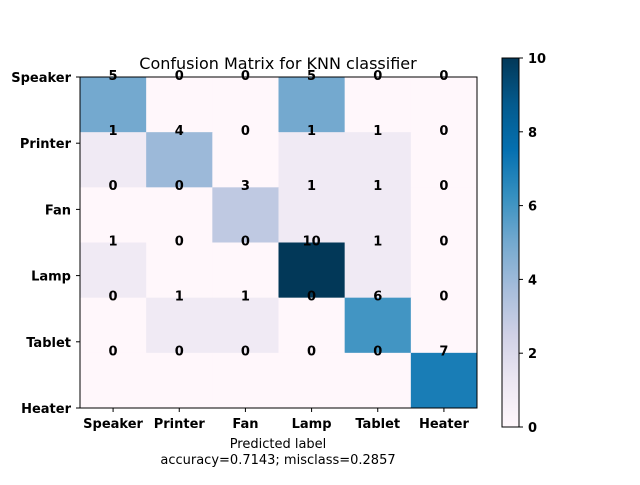  Describe the element at coordinates (48, 343) in the screenshot. I see `y-tick-label: Tablet` at that location.